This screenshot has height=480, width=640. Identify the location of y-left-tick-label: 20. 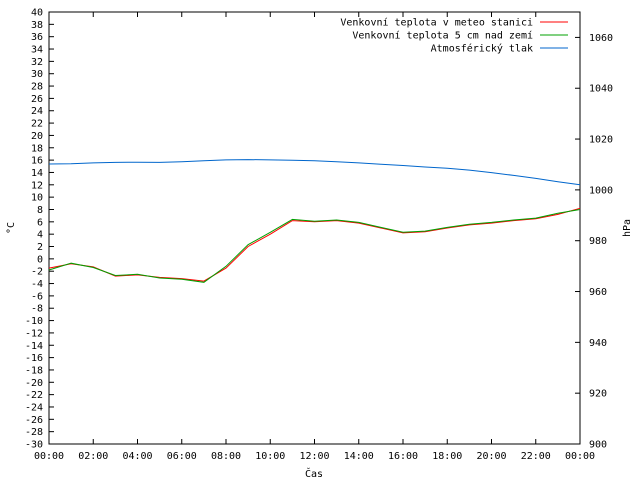
(37, 136).